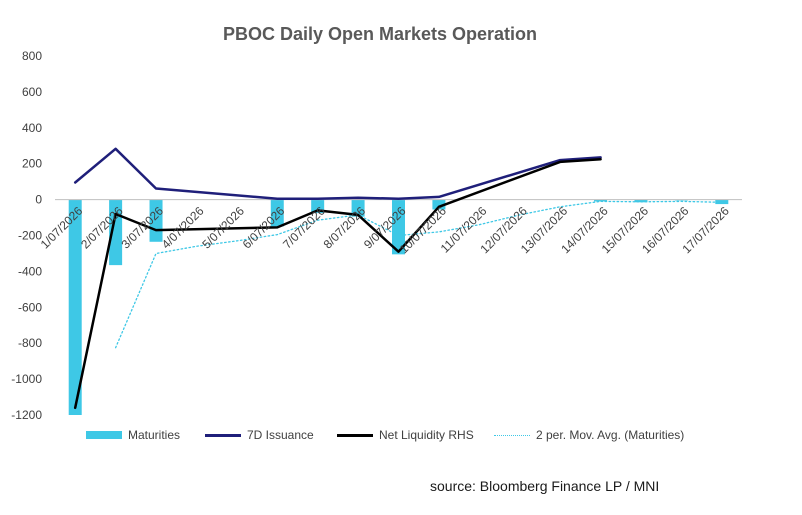 The image size is (802, 515). I want to click on x-tick-label: 7/07/2026, so click(304, 228).